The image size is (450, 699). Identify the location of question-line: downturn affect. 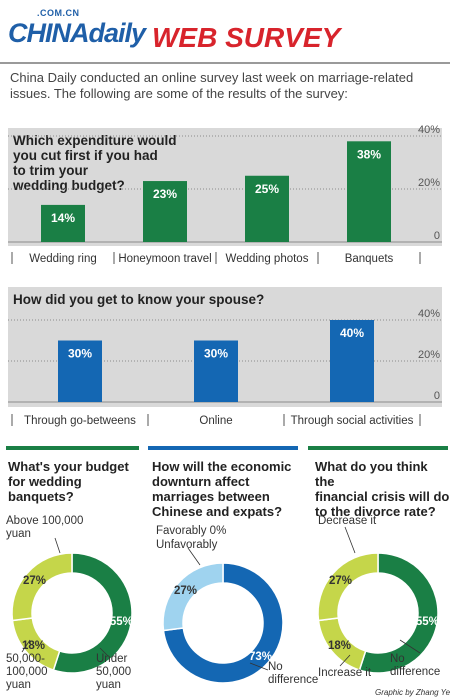
(201, 481).